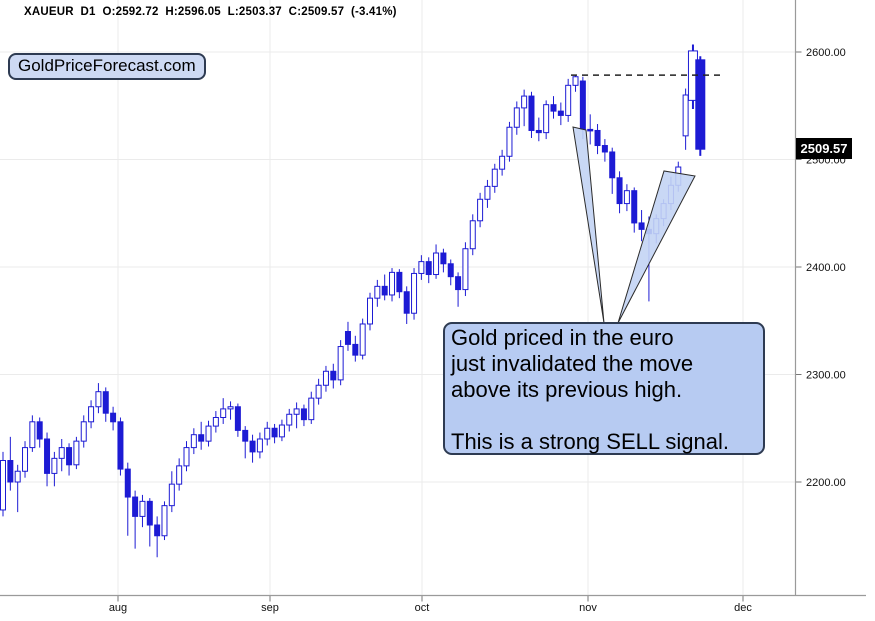 The width and height of the screenshot is (875, 621). What do you see at coordinates (270, 608) in the screenshot?
I see `month-tick-label: sep` at bounding box center [270, 608].